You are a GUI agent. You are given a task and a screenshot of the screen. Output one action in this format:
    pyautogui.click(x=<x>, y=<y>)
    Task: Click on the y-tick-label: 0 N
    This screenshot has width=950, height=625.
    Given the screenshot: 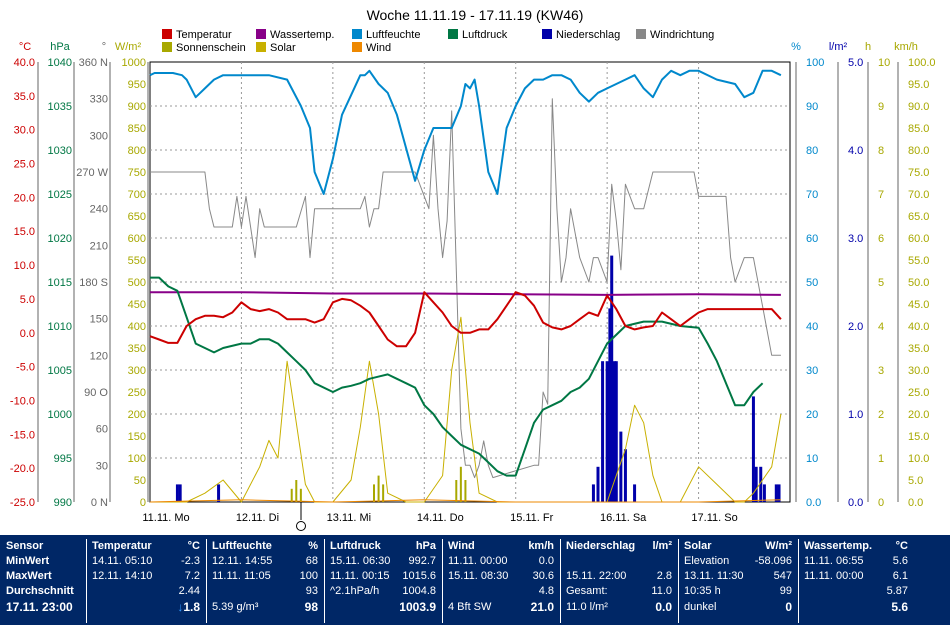 What is the action you would take?
    pyautogui.click(x=99, y=503)
    